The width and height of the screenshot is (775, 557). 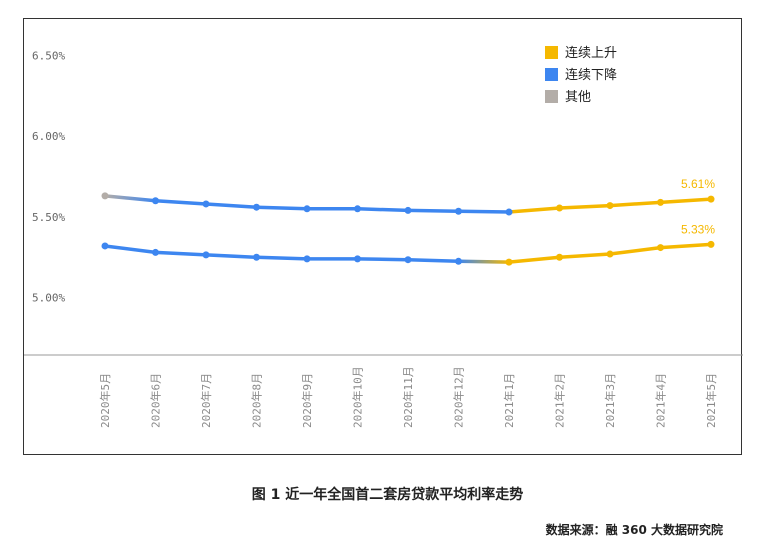 I want to click on x-tick-label: 2021年2月, so click(x=560, y=400).